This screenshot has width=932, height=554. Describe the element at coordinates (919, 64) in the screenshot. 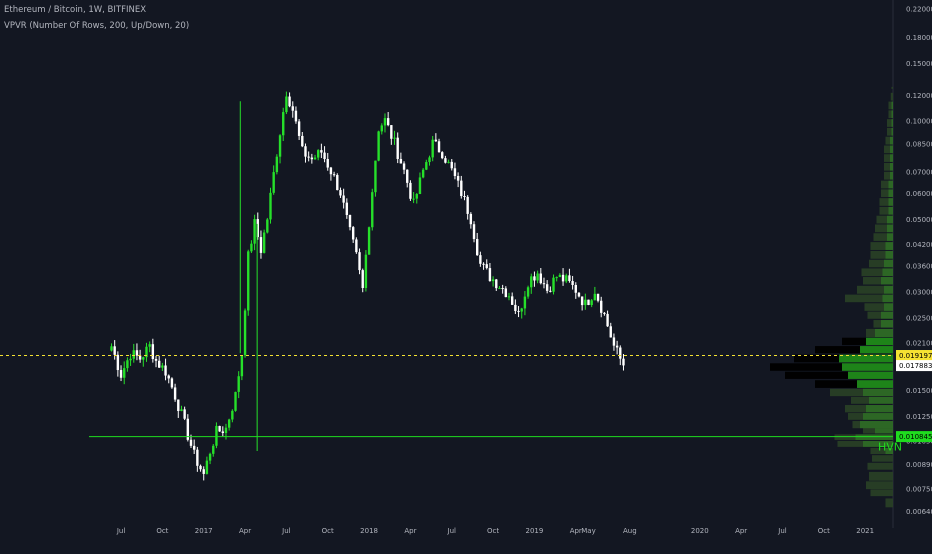

I see `y-tick-label: 0.150000` at that location.